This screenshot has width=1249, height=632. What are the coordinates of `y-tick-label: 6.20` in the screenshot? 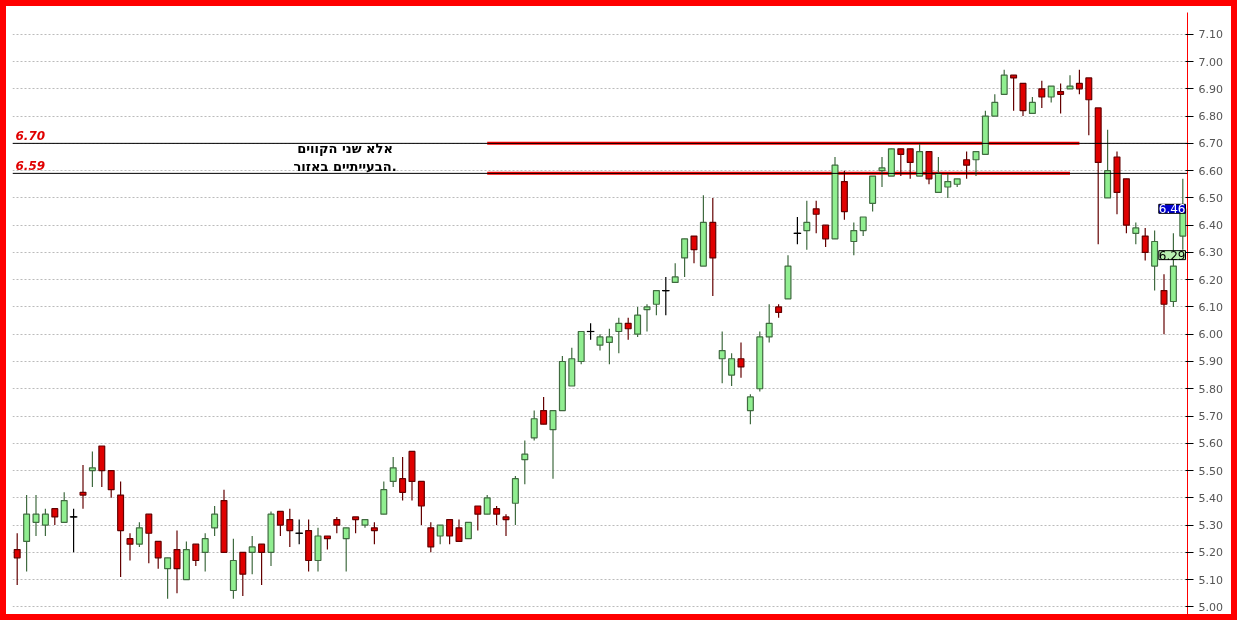 It's located at (1210, 280).